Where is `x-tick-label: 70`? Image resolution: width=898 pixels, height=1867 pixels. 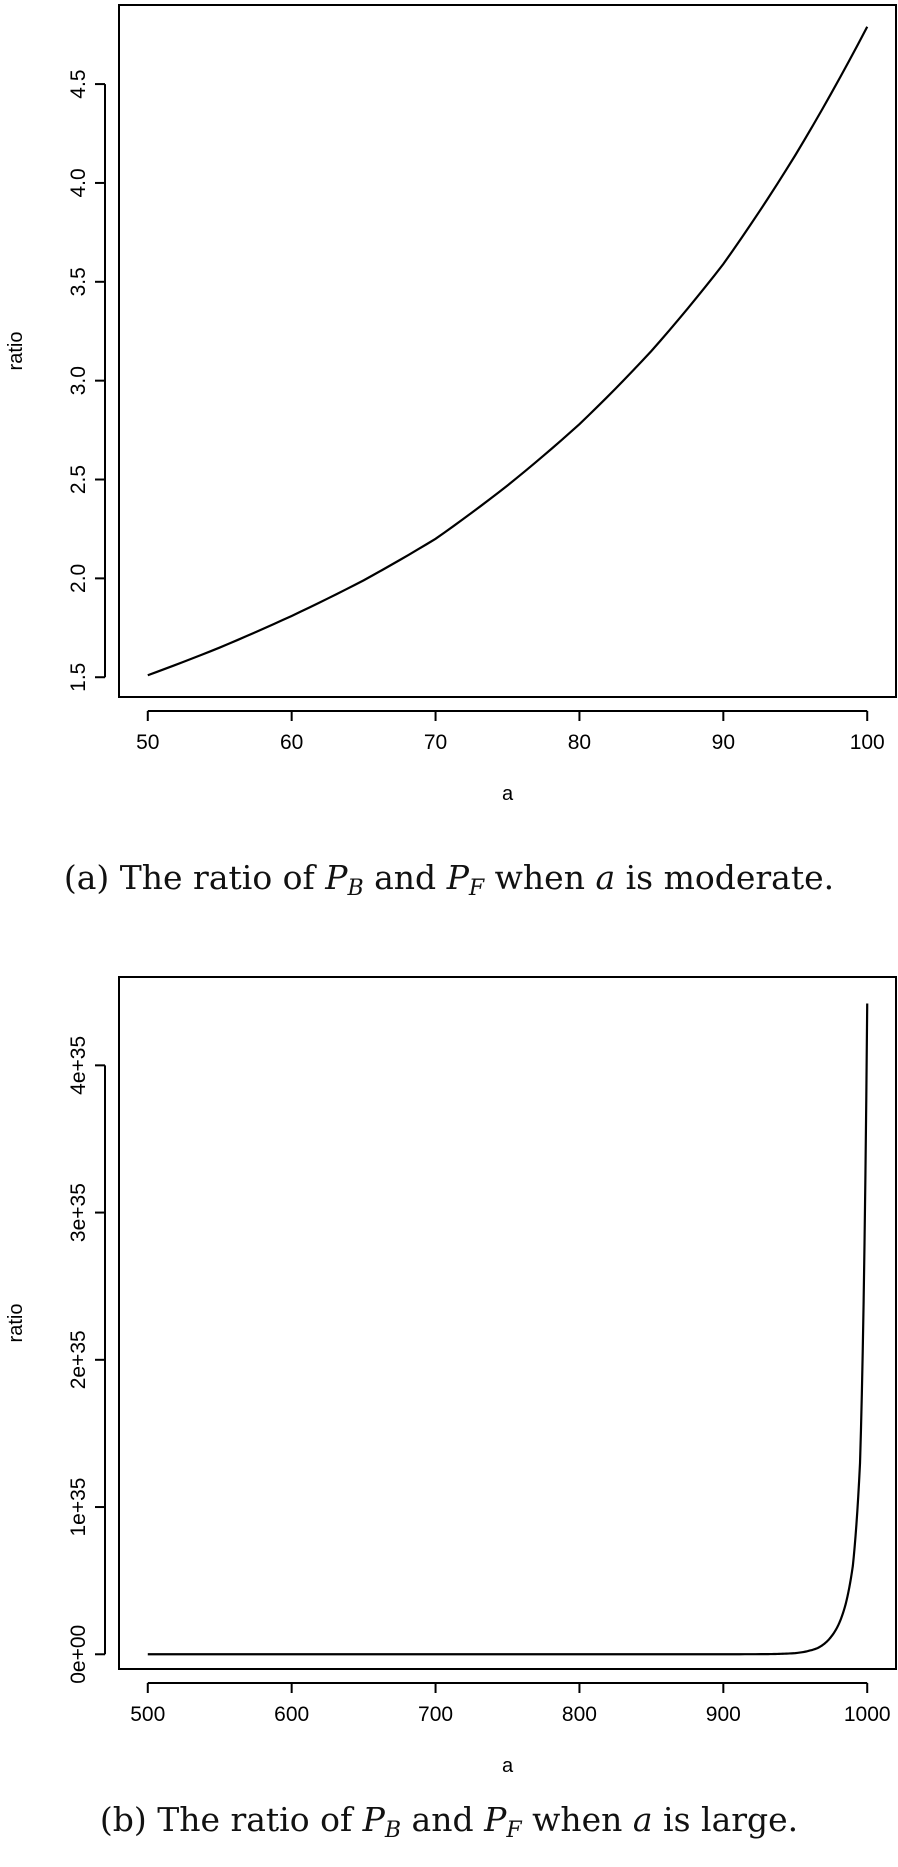 x-tick-label: 70 is located at coordinates (435, 742).